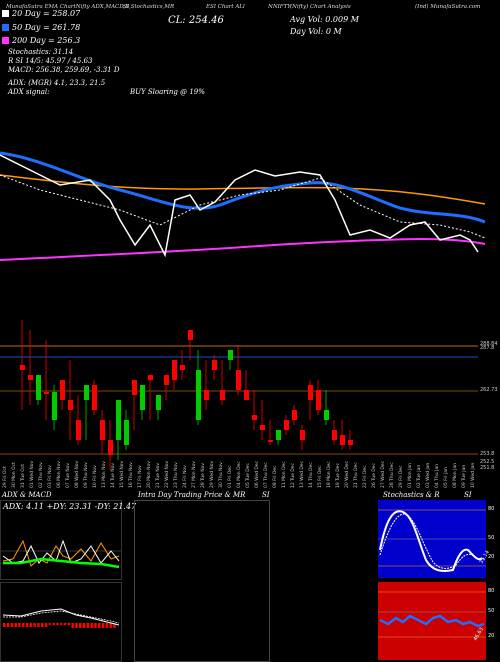  Describe the element at coordinates (436, 621) in the screenshot. I see `rsi-panel: 80 50 20 46.63` at that location.